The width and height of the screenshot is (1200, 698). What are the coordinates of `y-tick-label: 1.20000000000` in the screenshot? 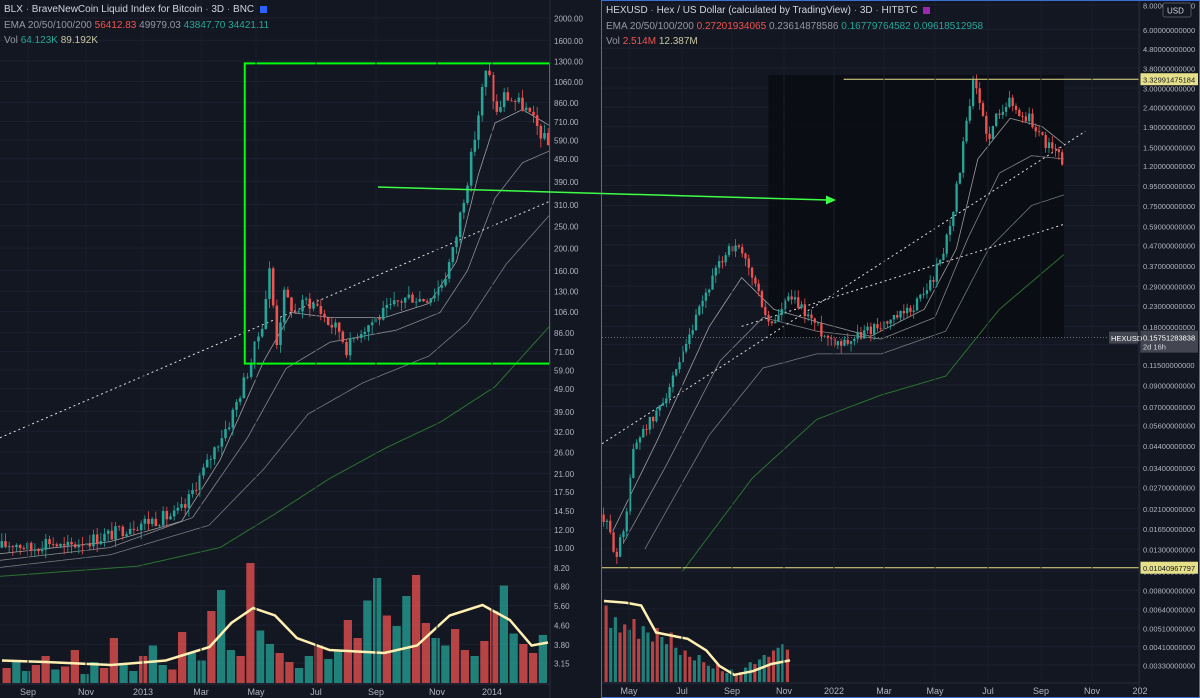 It's located at (1169, 166).